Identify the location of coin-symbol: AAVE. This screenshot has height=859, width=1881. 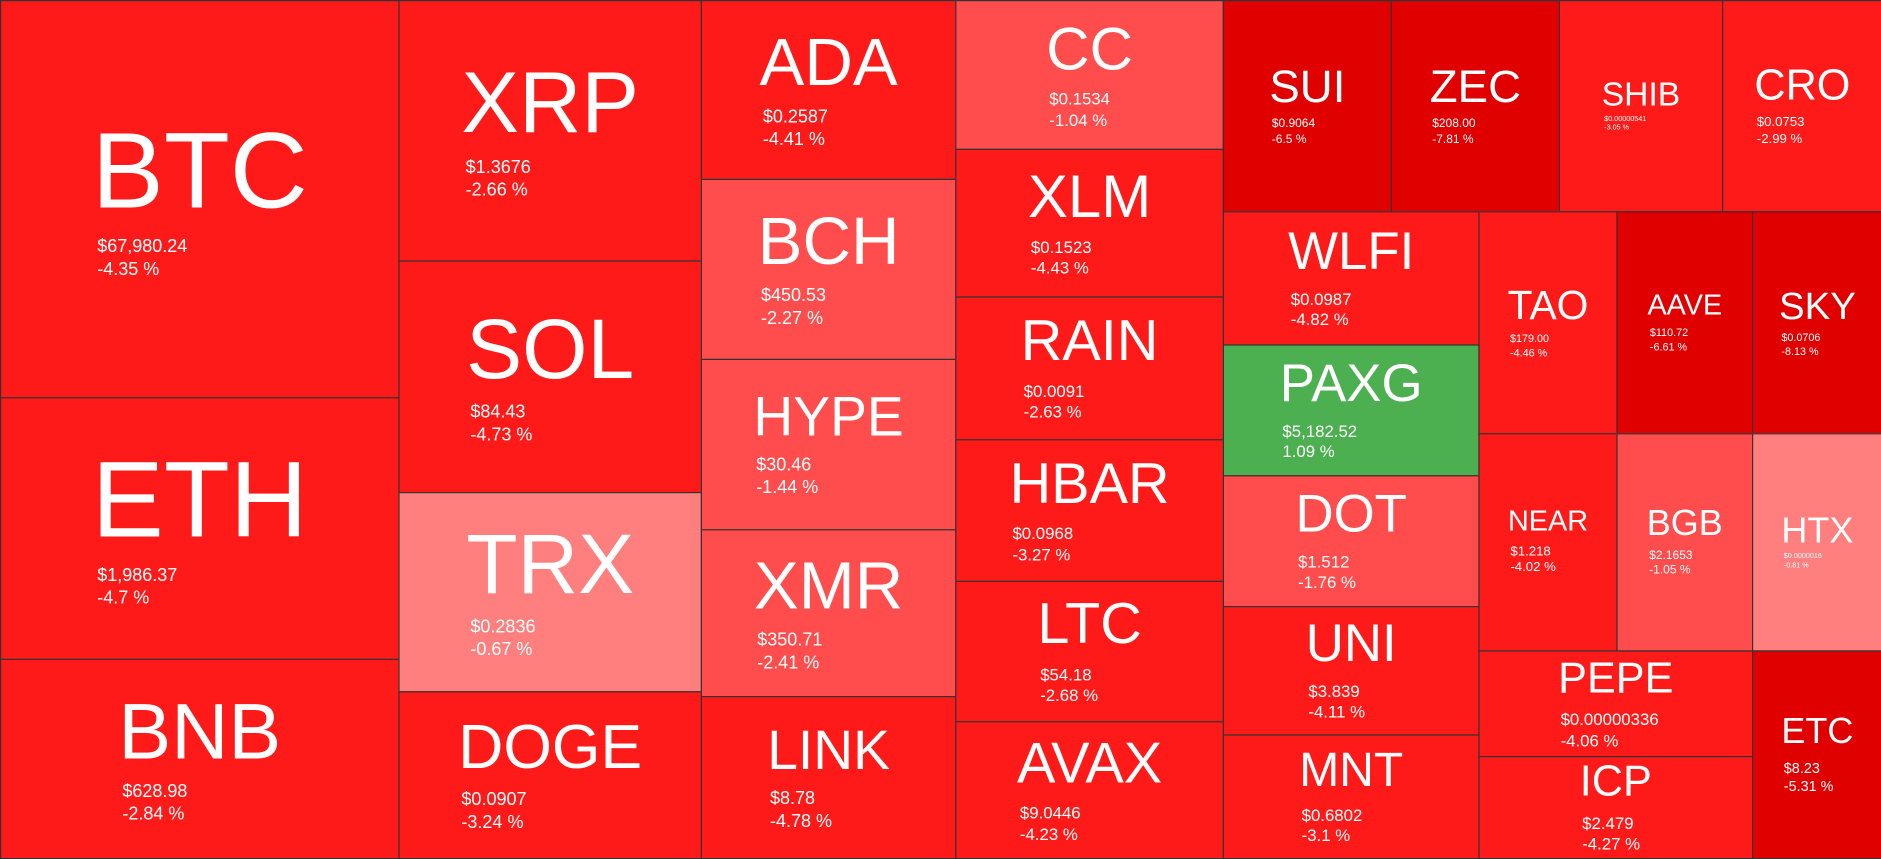
(1685, 305).